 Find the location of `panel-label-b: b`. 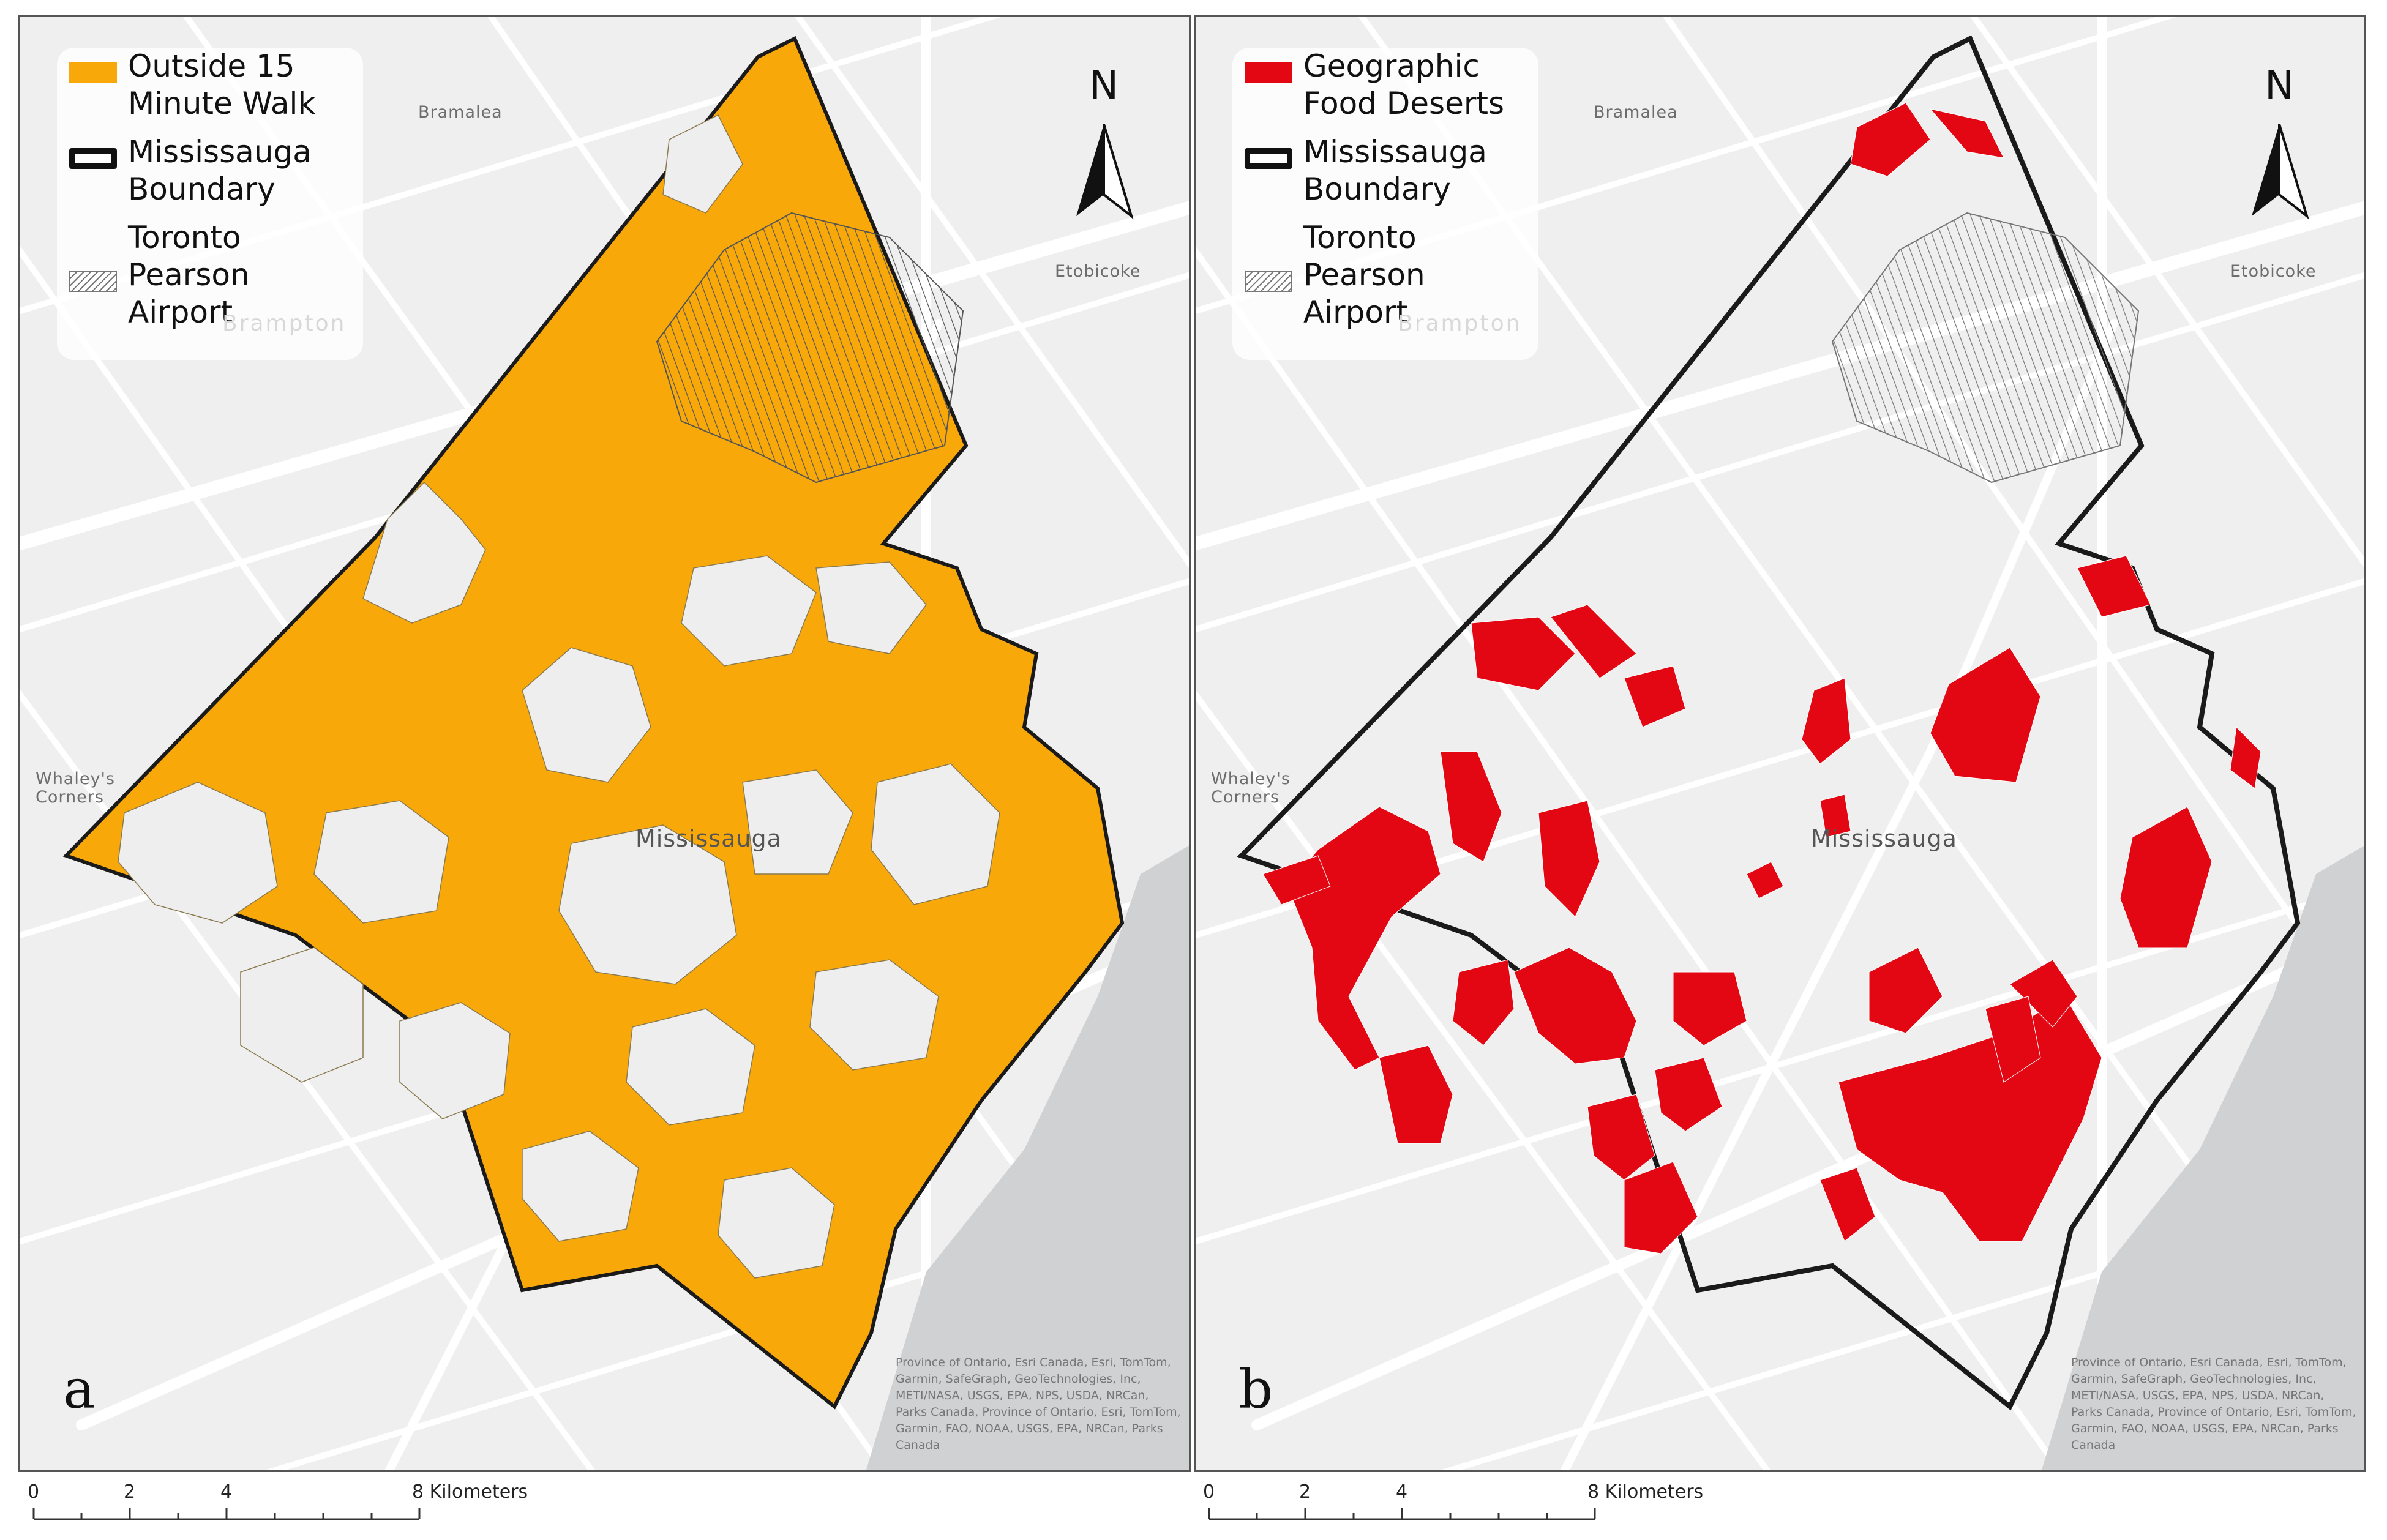

panel-label-b: b is located at coordinates (1256, 1389).